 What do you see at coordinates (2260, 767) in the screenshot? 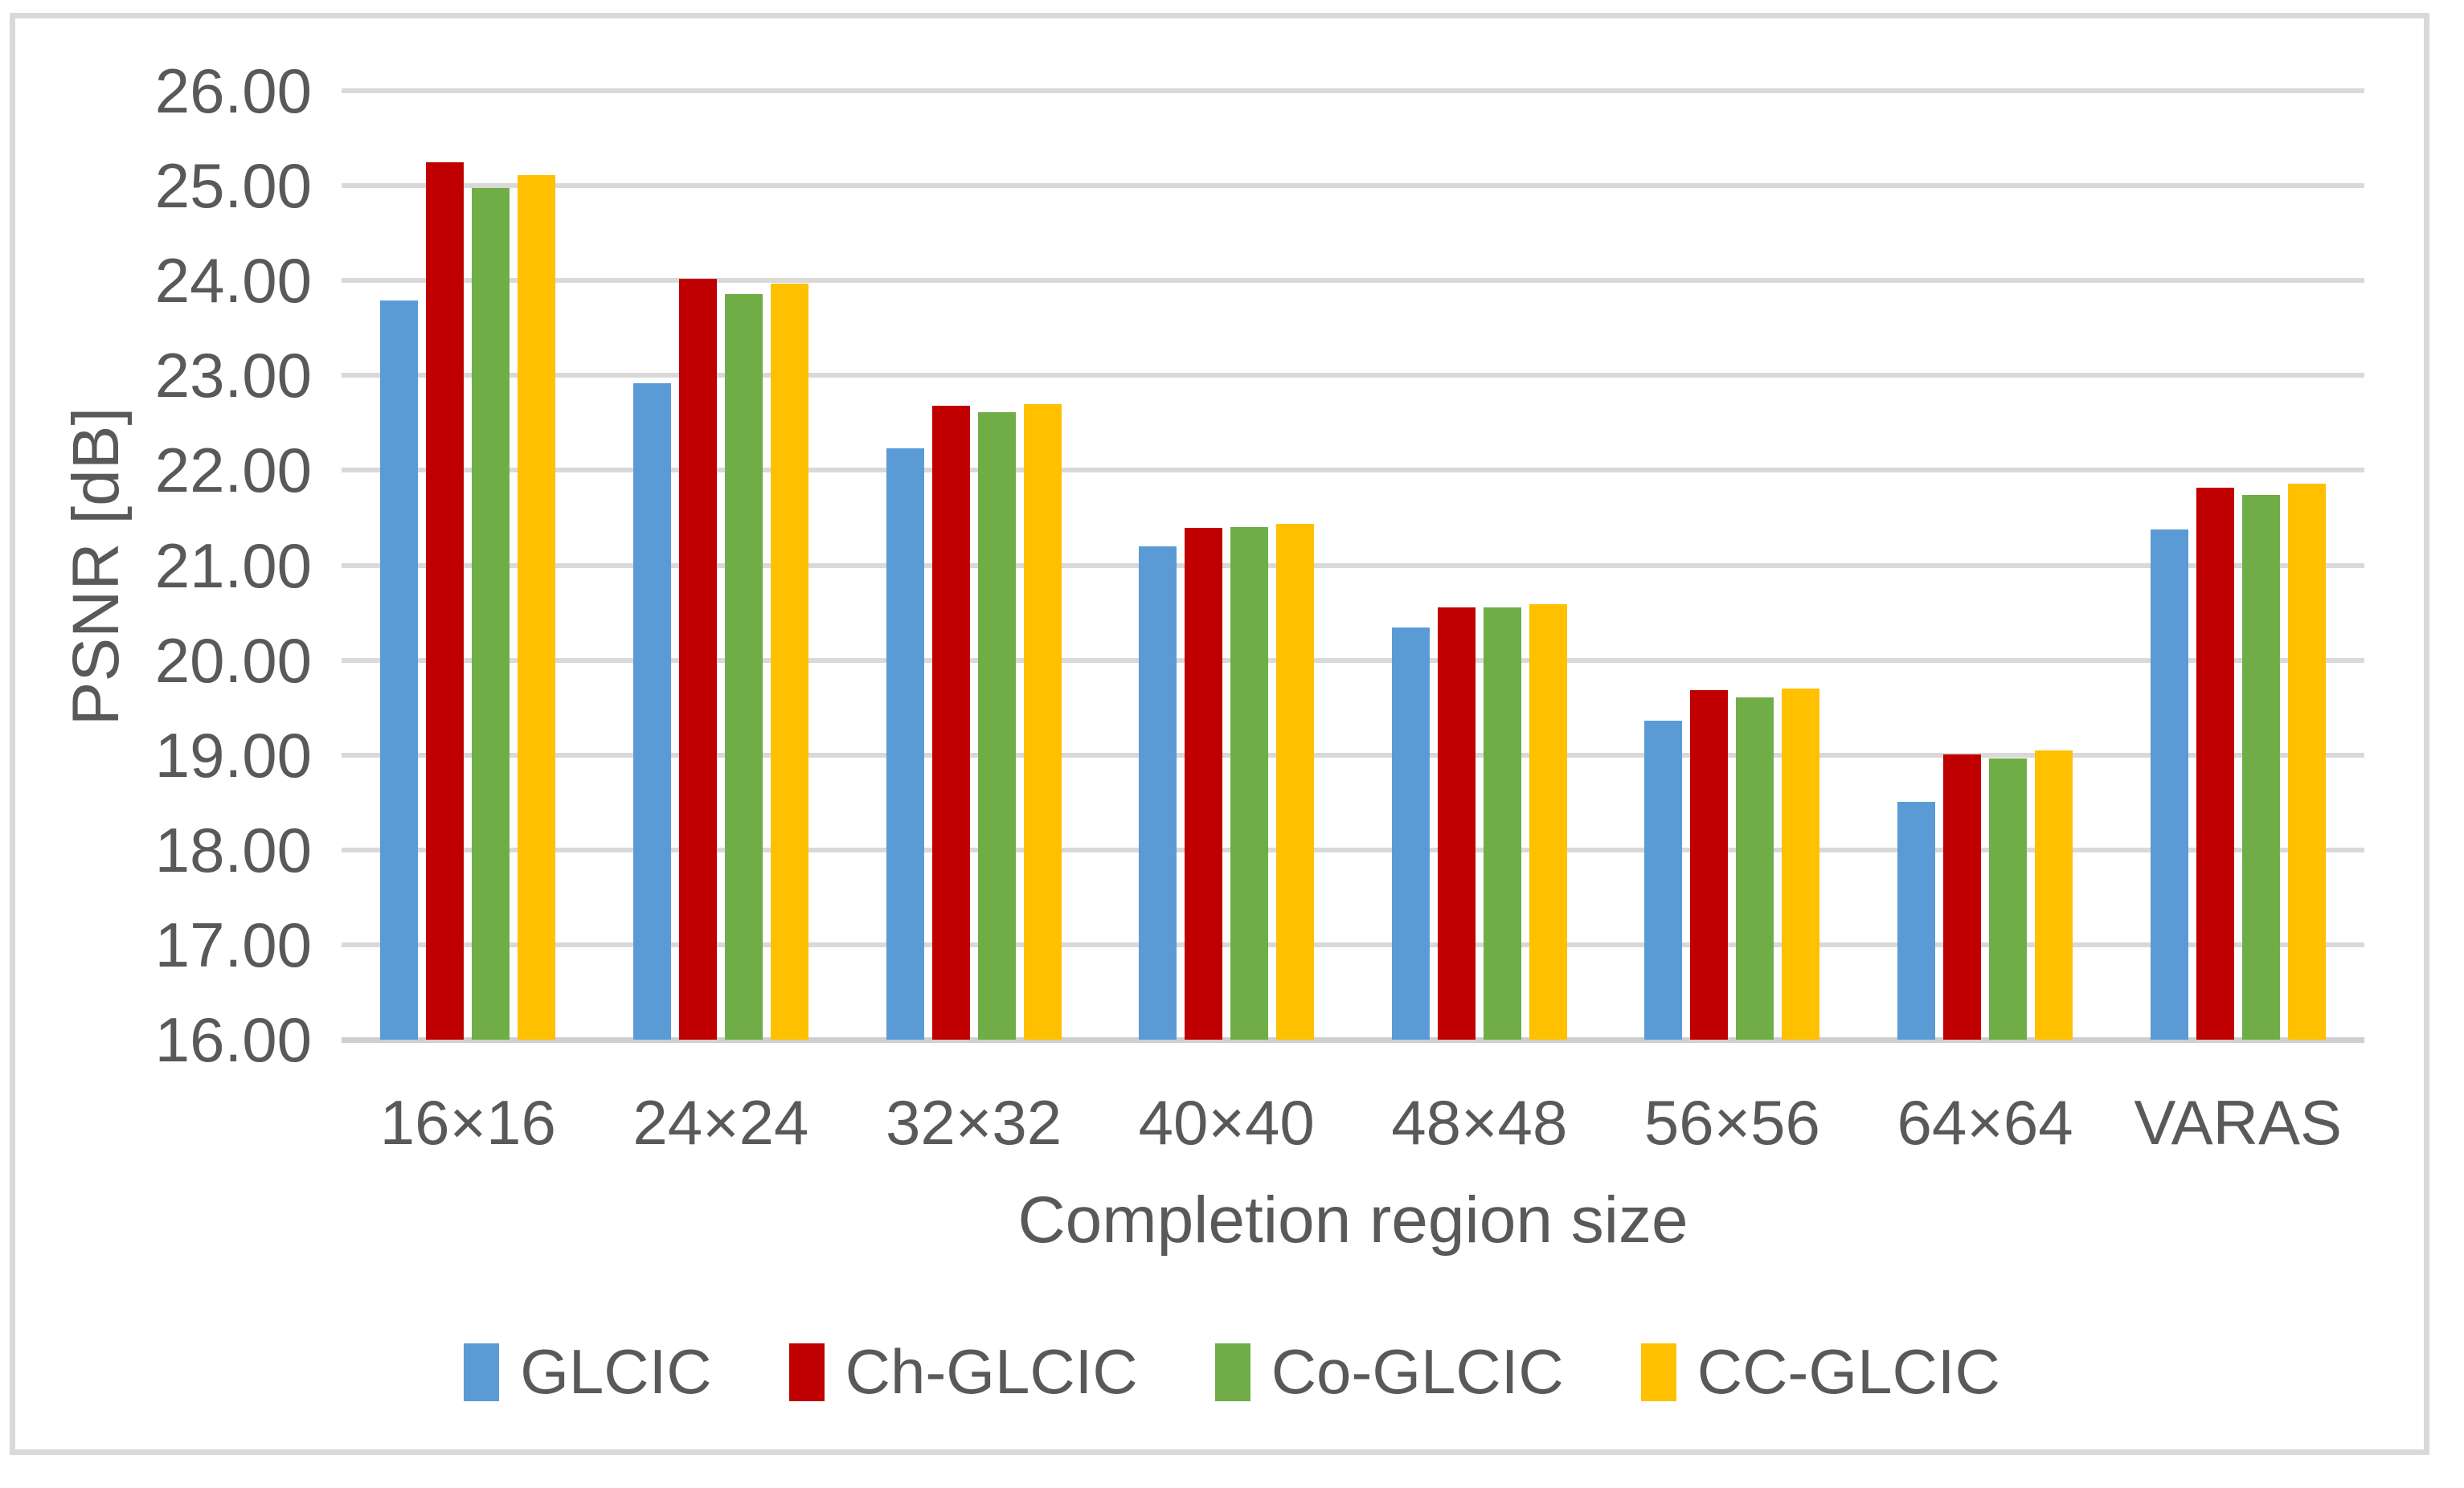
I see `bar-Co-GLCIC-VARAS` at bounding box center [2260, 767].